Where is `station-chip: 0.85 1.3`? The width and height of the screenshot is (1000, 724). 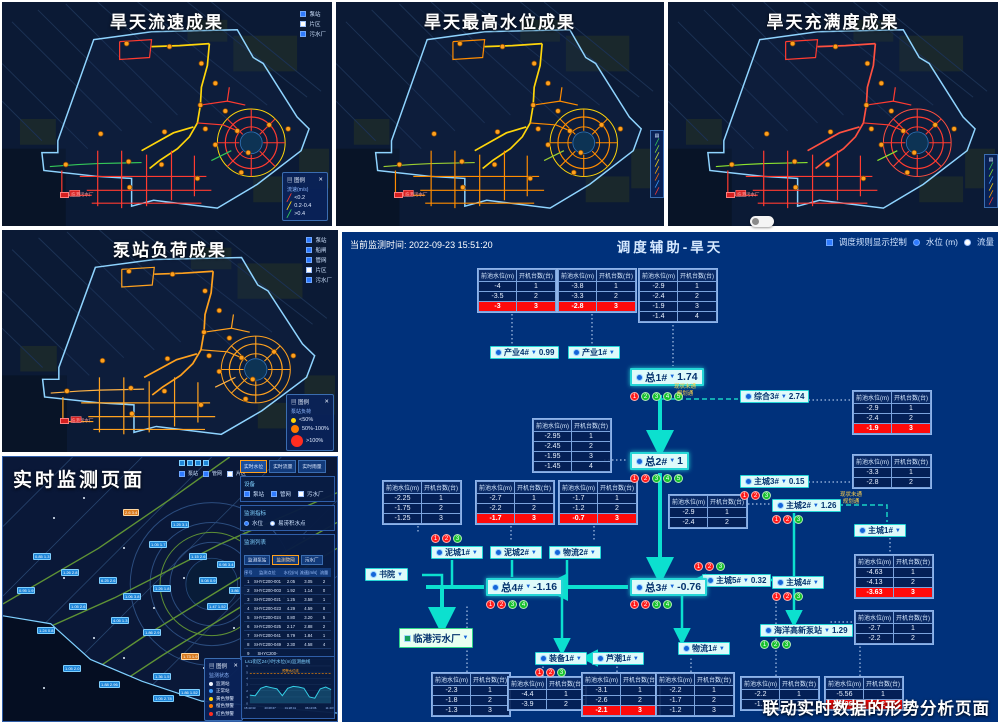
station-chip: 0.85 1.3 is located at coordinates (42, 556).